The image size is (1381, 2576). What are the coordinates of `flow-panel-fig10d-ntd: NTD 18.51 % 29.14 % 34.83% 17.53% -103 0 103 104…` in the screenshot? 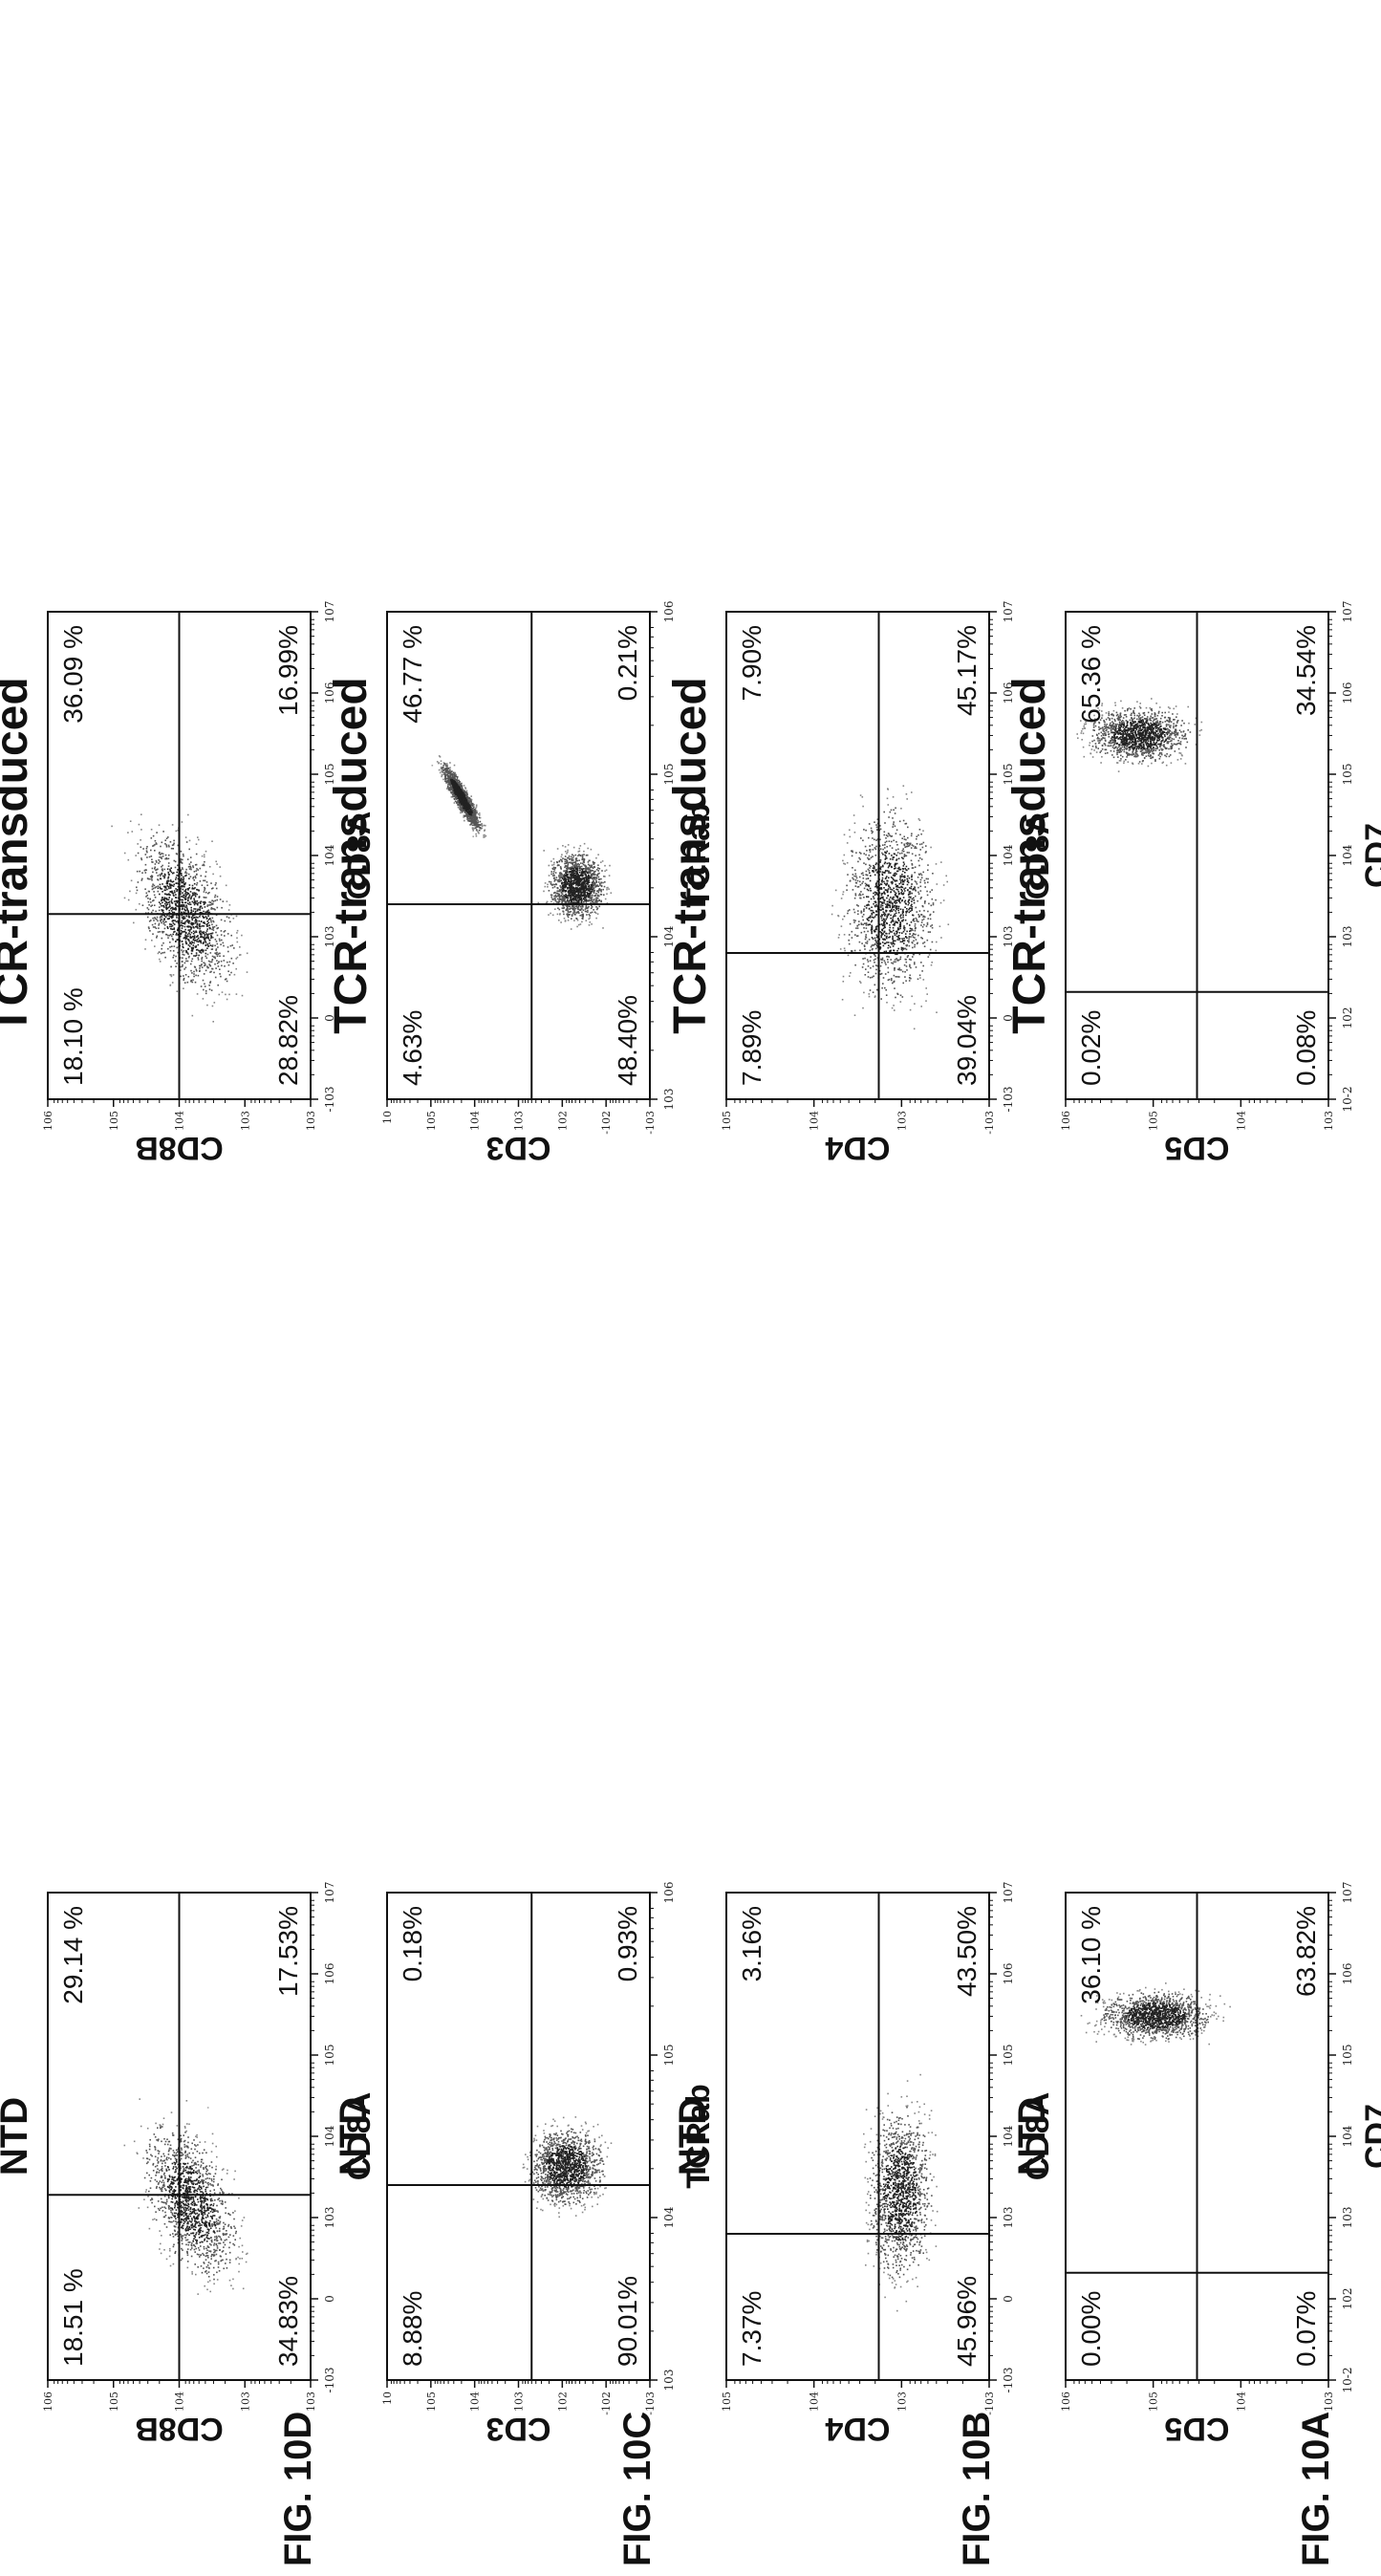 It's located at (191, 2160).